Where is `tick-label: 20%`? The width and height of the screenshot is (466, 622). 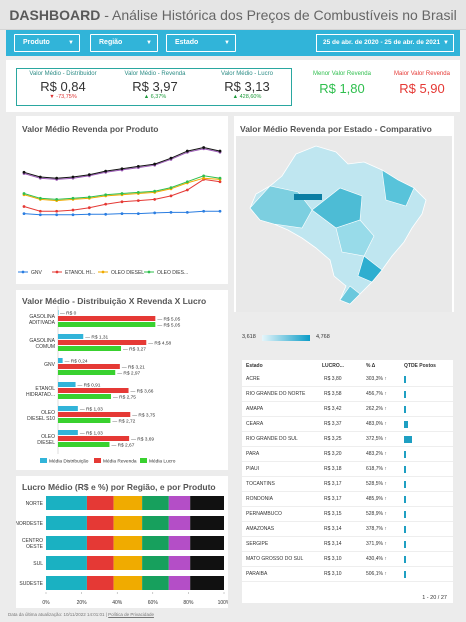 tick-label: 20% is located at coordinates (82, 603).